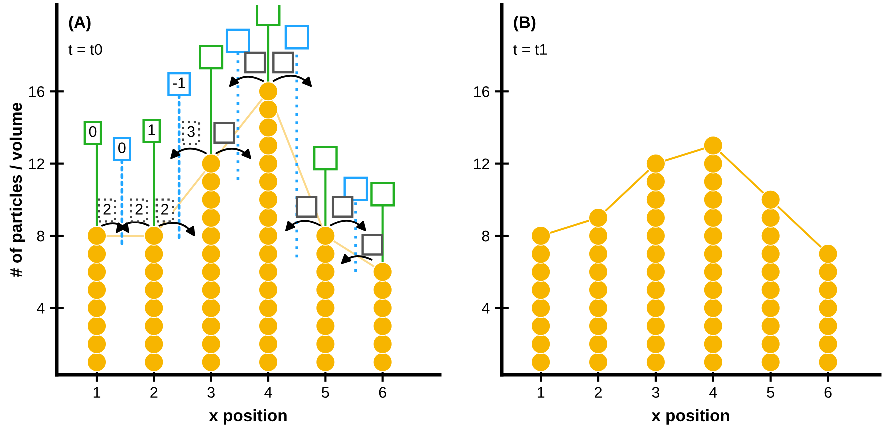  I want to click on annotation: -1, so click(179, 83).